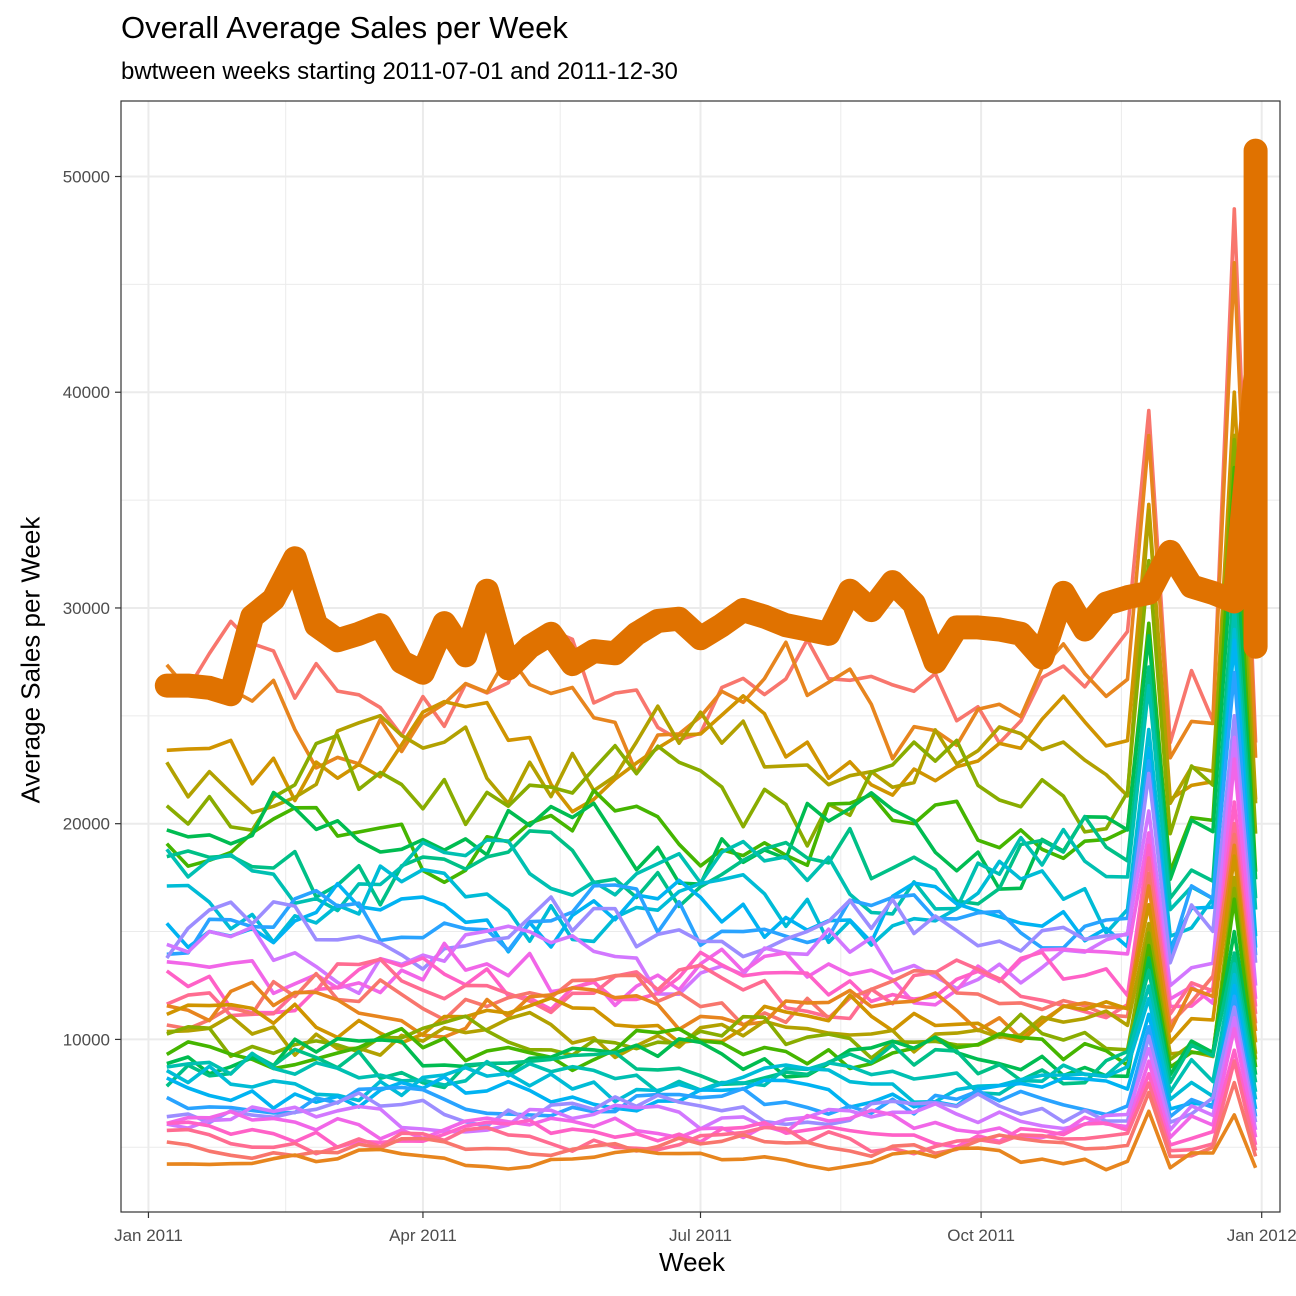 Image resolution: width=1296 pixels, height=1296 pixels. What do you see at coordinates (423, 1235) in the screenshot?
I see `x-tick-label: Apr 2011` at bounding box center [423, 1235].